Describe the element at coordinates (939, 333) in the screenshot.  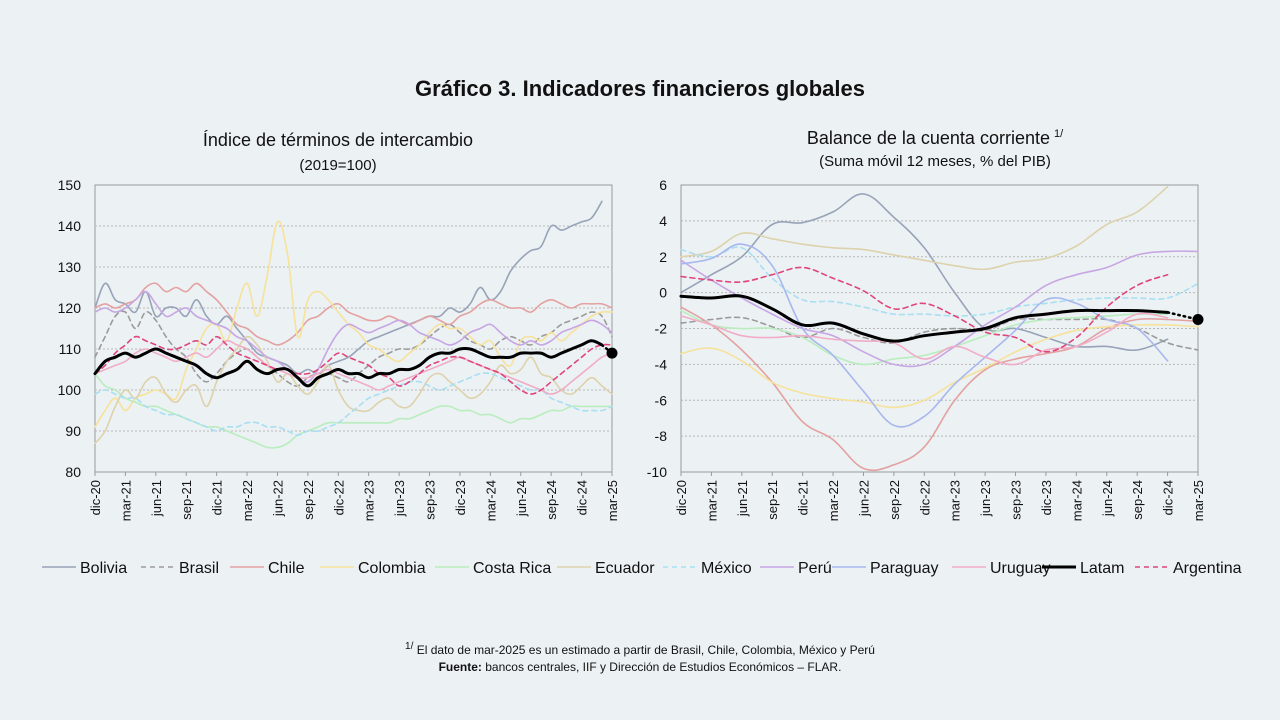
I see `series-brasil` at that location.